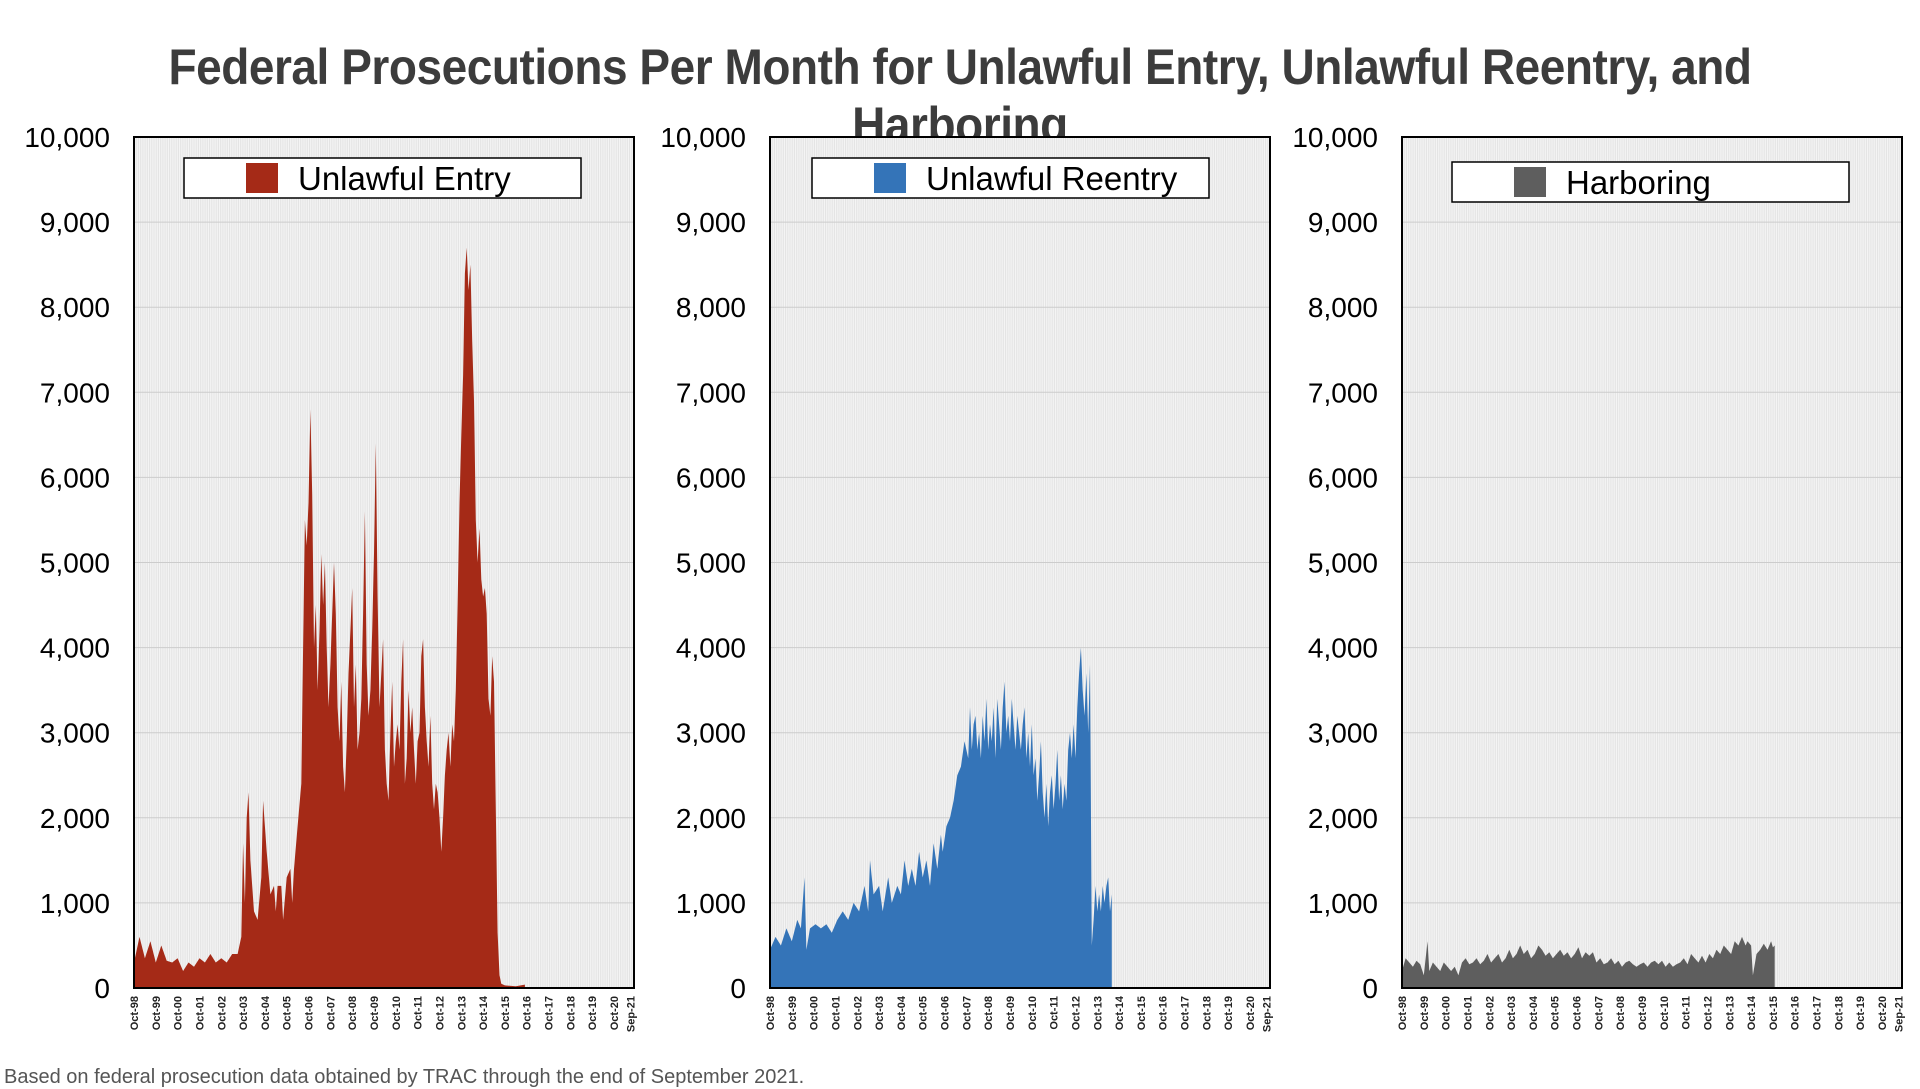 The height and width of the screenshot is (1089, 1920). I want to click on legend-label: Harboring, so click(1638, 182).